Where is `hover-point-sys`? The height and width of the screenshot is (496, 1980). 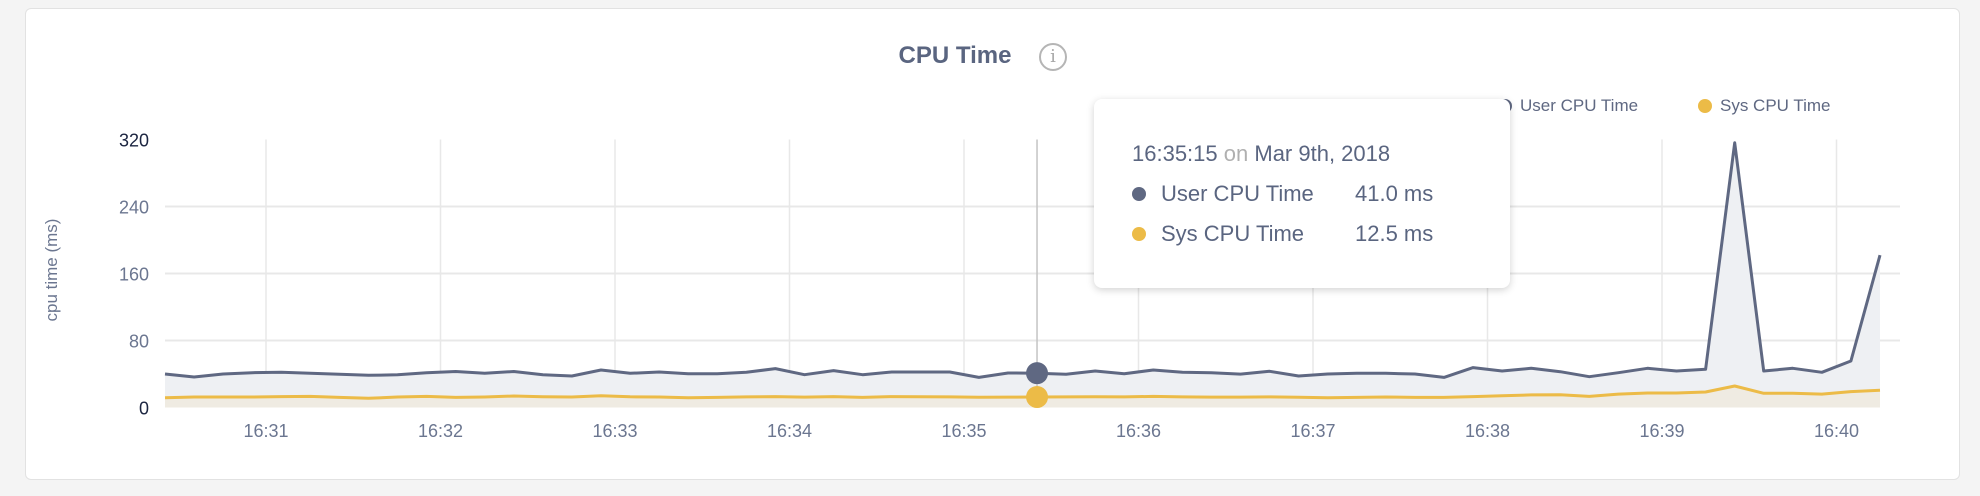 hover-point-sys is located at coordinates (1037, 397).